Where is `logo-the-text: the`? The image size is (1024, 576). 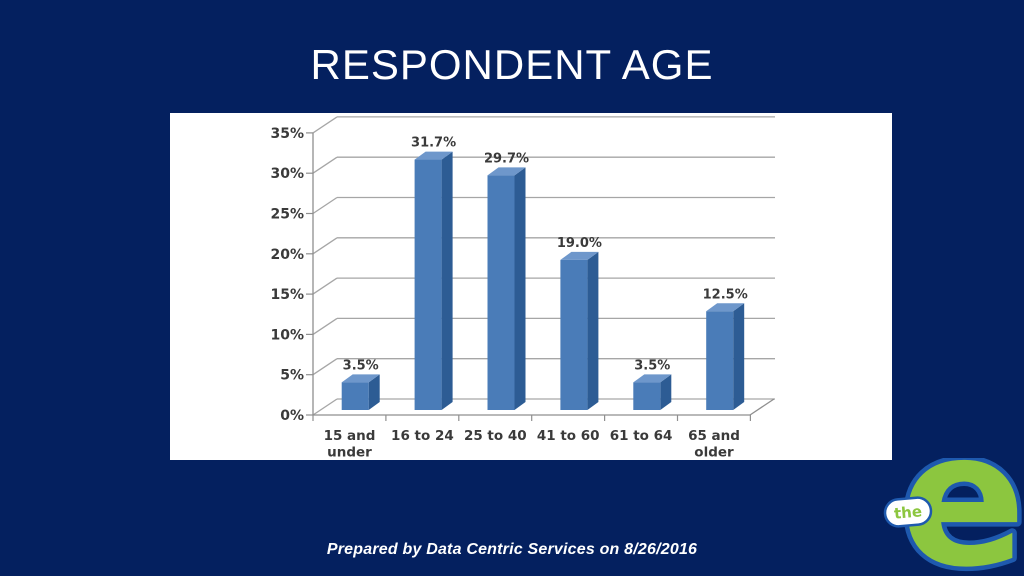 logo-the-text: the is located at coordinates (907, 512).